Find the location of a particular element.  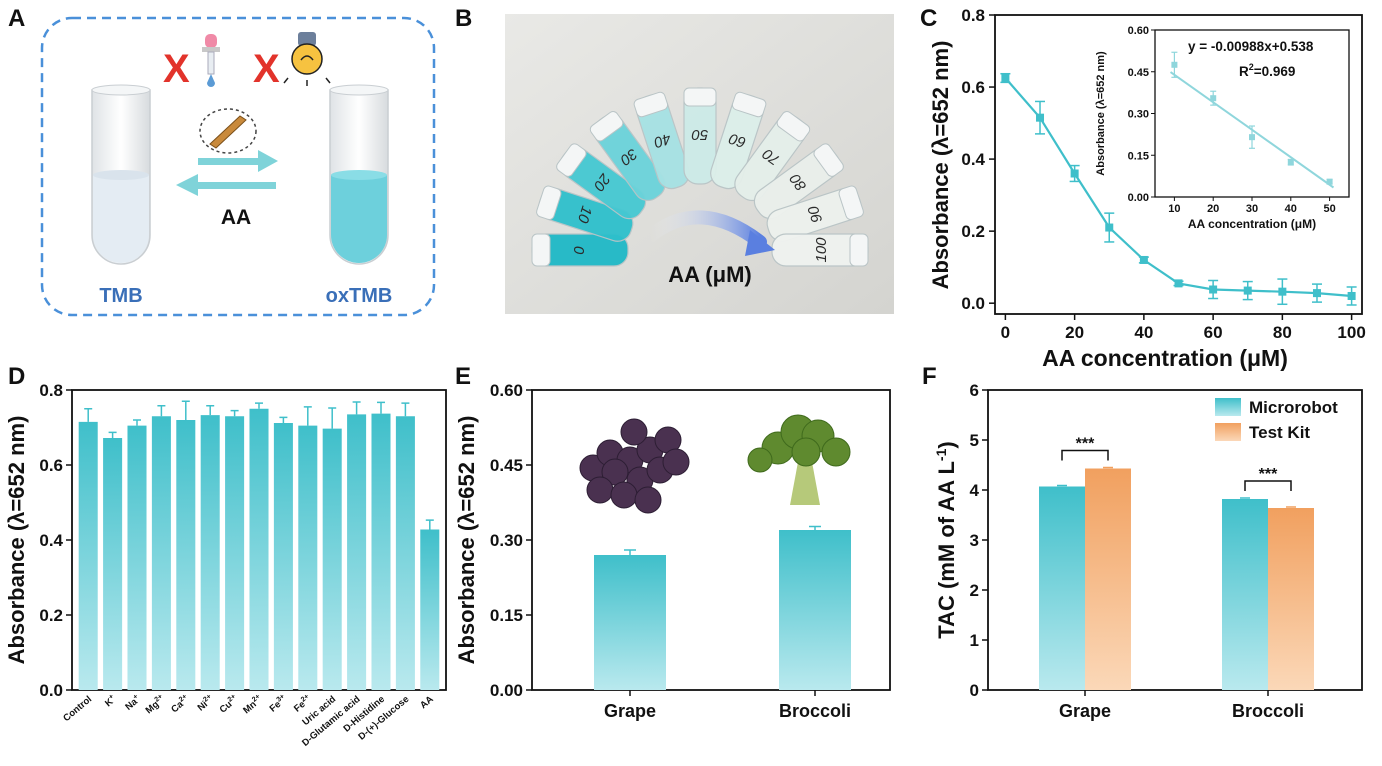

y-tick-label: 0.15 is located at coordinates (506, 615).